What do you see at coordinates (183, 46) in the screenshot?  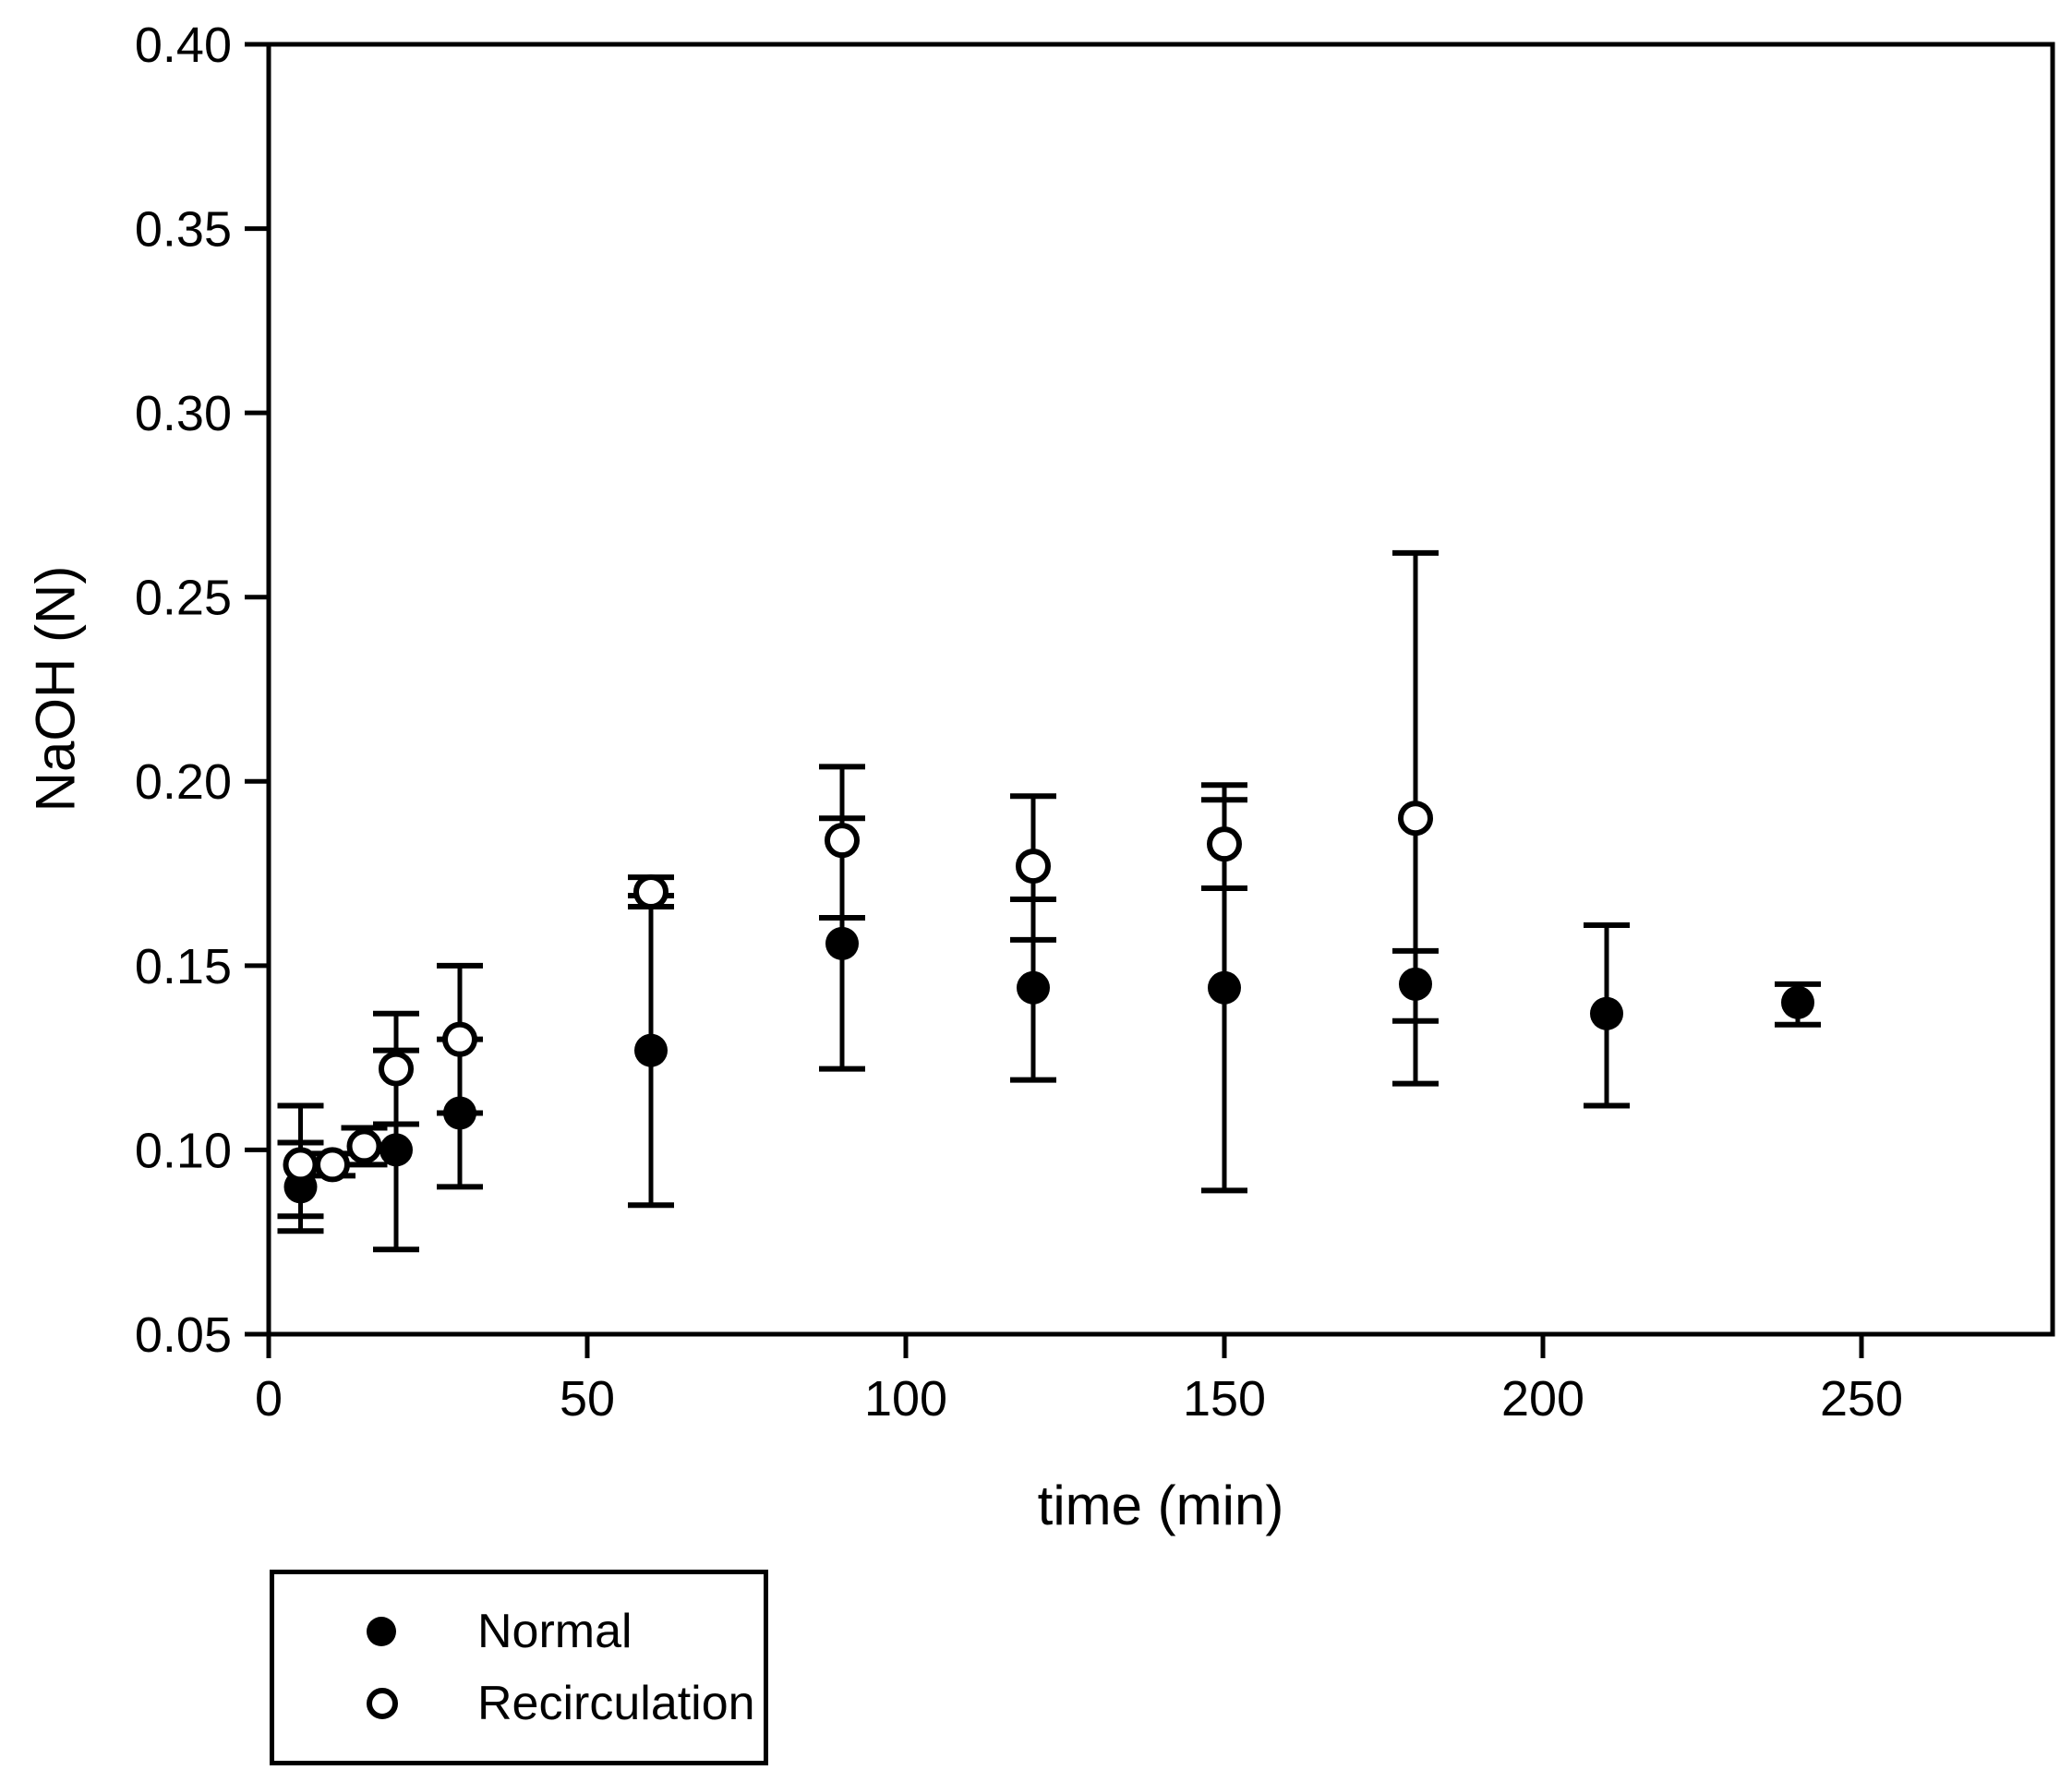 I see `y-tick-label: 0.40` at bounding box center [183, 46].